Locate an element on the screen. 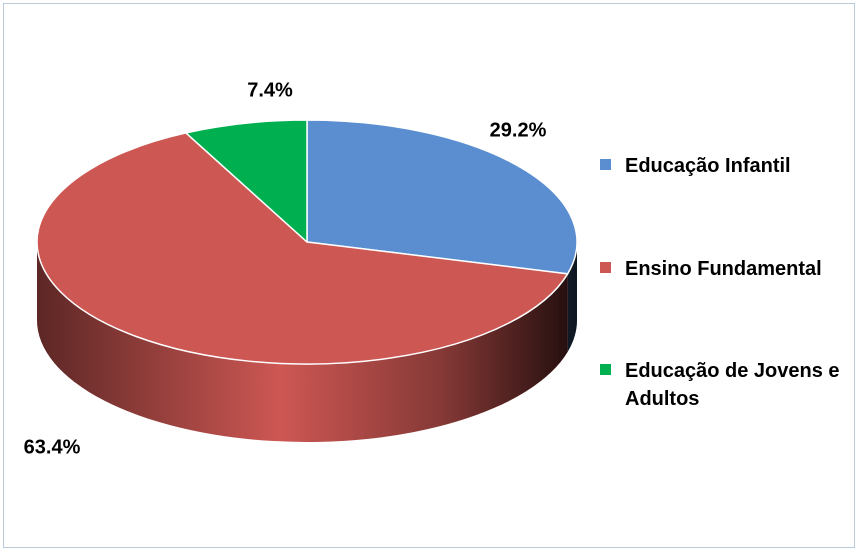 The width and height of the screenshot is (857, 550). legend-item: Educação de Jovens e Adultos is located at coordinates (720, 385).